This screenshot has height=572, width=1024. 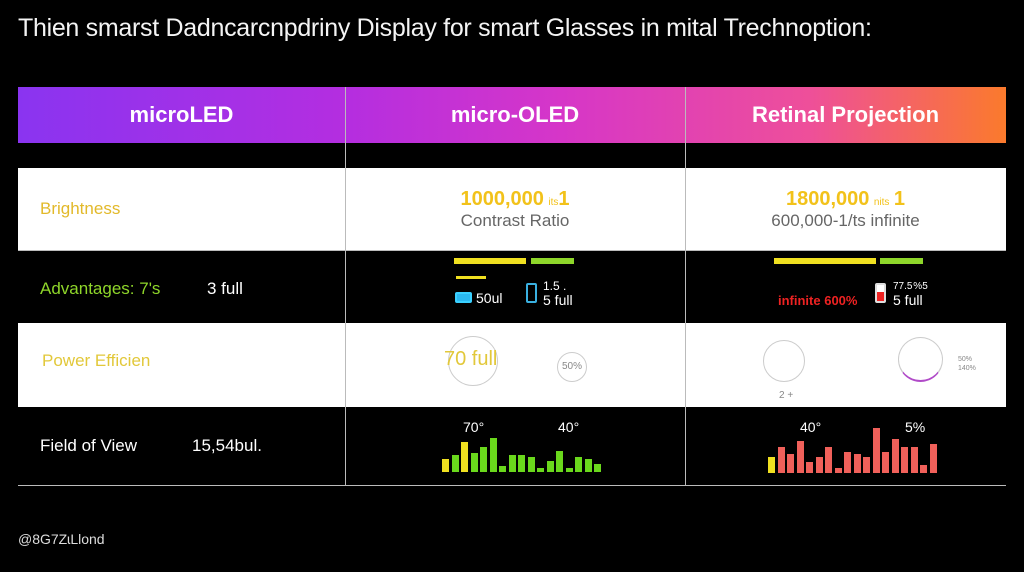 What do you see at coordinates (863, 450) in the screenshot?
I see `retinal-fov-mini-chart` at bounding box center [863, 450].